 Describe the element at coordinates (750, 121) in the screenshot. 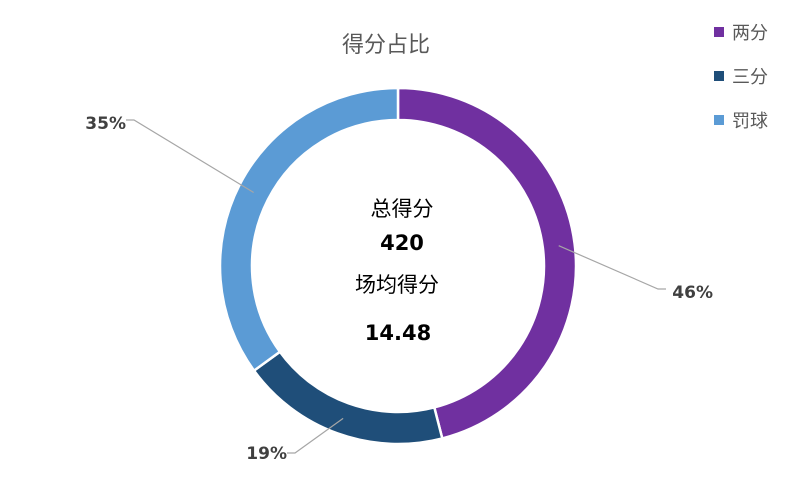

I see `legend-label-3: 罚球` at that location.